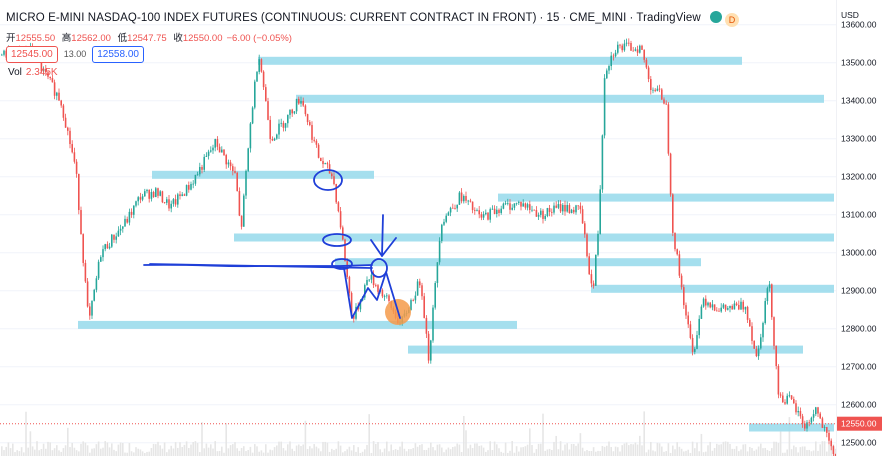 Image resolution: width=882 pixels, height=456 pixels. What do you see at coordinates (32, 54) in the screenshot?
I see `sell-price-button: 12545.00` at bounding box center [32, 54].